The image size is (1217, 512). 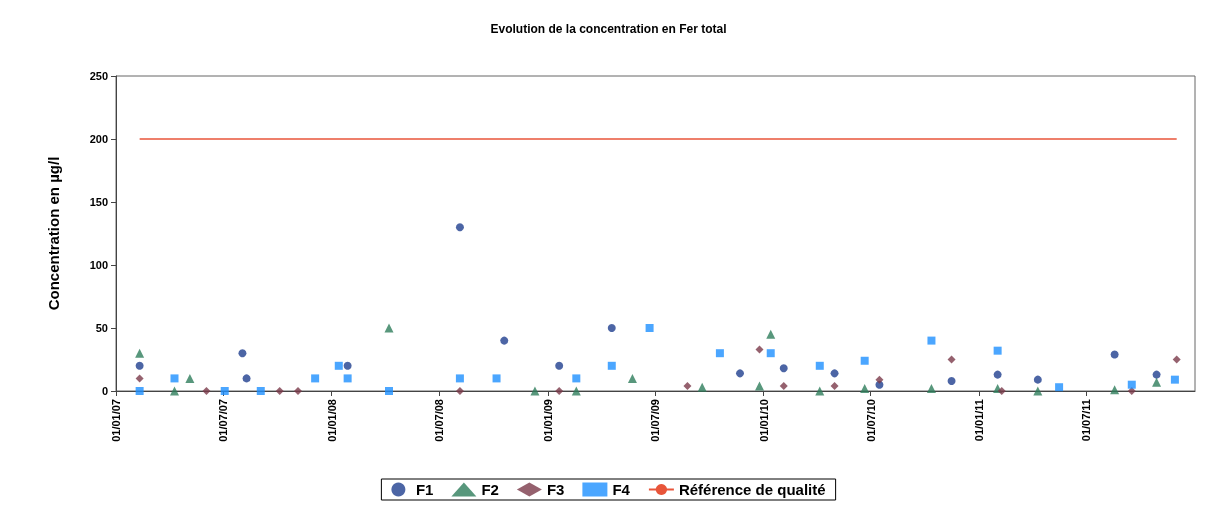 What do you see at coordinates (654, 420) in the screenshot?
I see `x-tick-label: 01/07/09` at bounding box center [654, 420].